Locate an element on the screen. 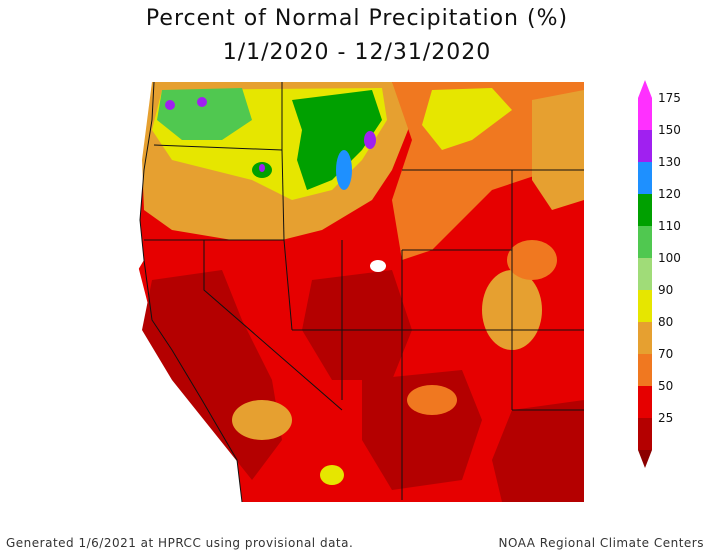 The width and height of the screenshot is (714, 552). legend-label: 100 is located at coordinates (669, 258).